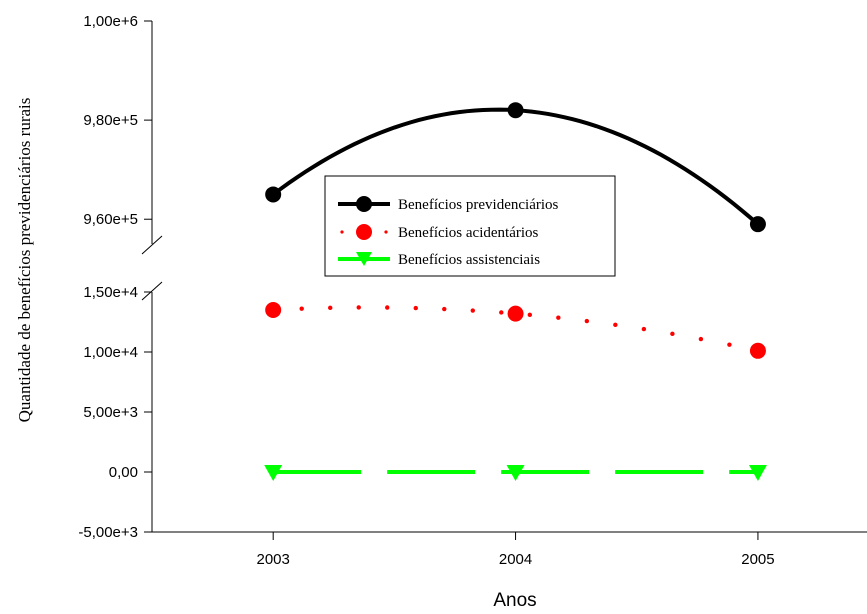 This screenshot has height=614, width=867. What do you see at coordinates (469, 260) in the screenshot?
I see `legend-label: Benefícios assistenciais` at bounding box center [469, 260].